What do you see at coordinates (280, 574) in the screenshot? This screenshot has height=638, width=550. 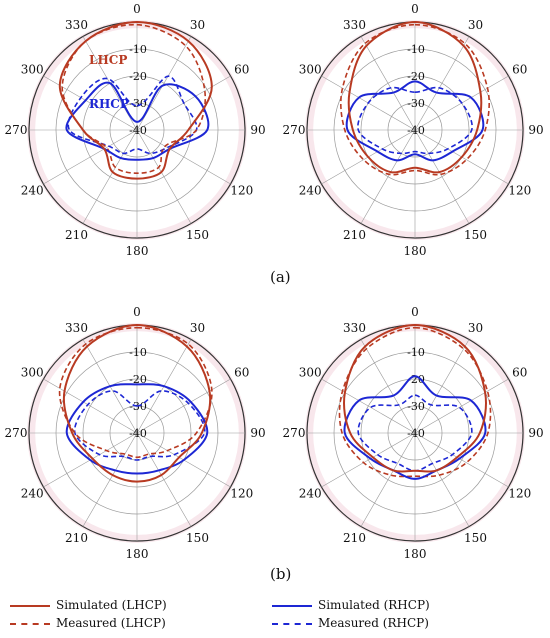 I see `caption-b: (b)` at bounding box center [280, 574].